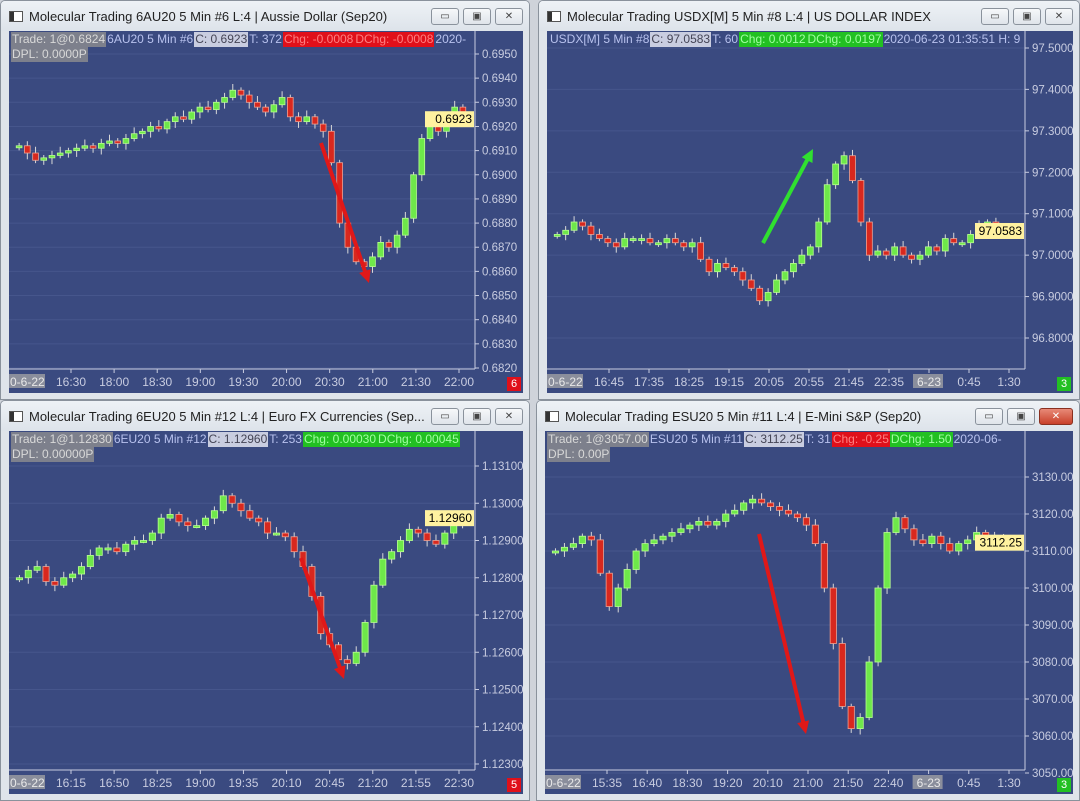  I want to click on ticks-info: T: 253, so click(285, 439).